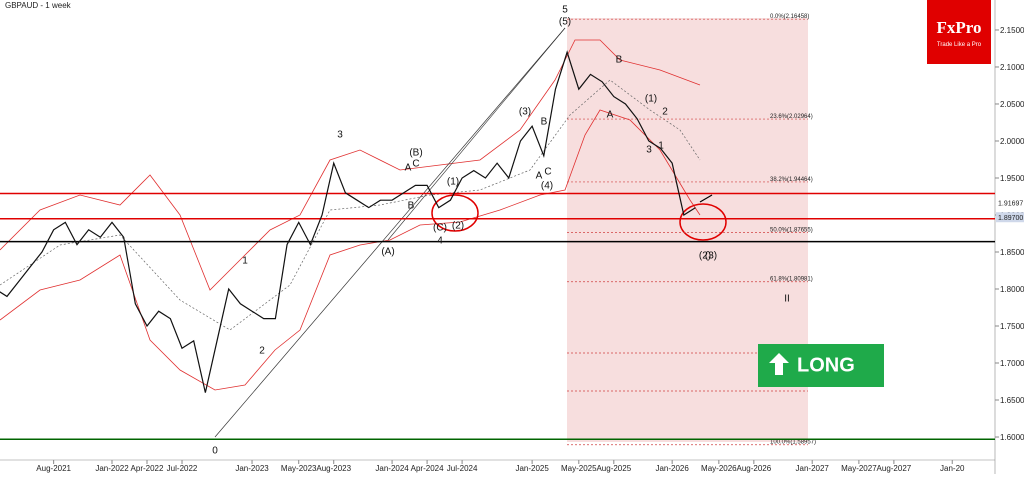 The image size is (1024, 479). Describe the element at coordinates (826, 365) in the screenshot. I see `signal: LONG` at that location.